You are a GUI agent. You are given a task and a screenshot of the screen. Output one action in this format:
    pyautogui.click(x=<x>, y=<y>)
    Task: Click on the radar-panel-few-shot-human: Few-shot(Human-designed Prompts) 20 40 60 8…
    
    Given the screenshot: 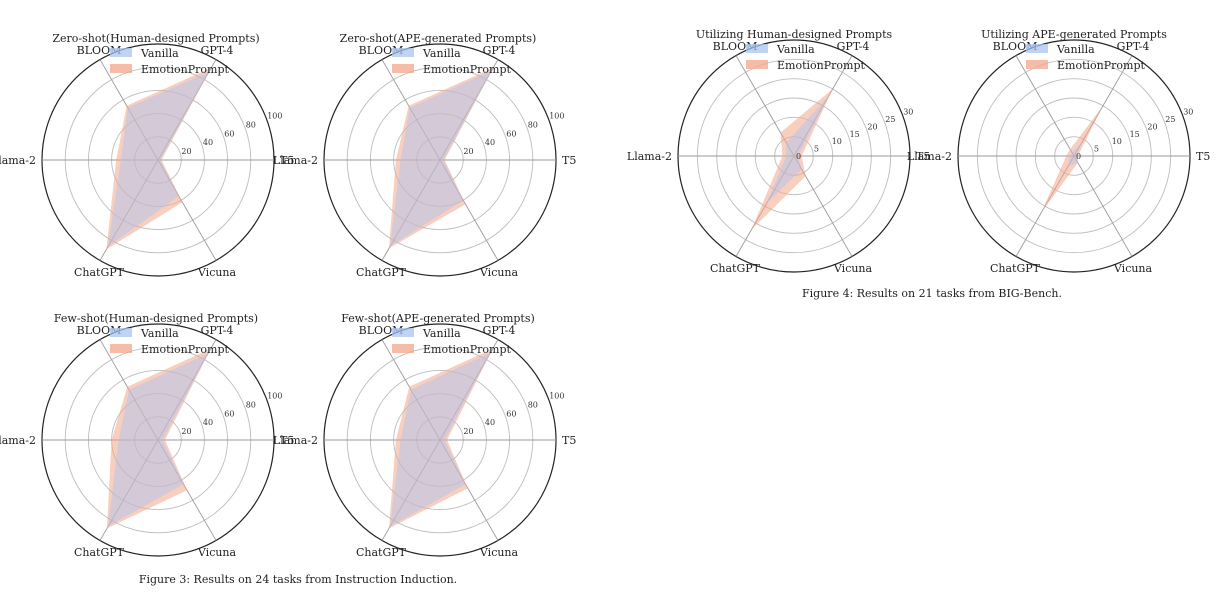 What is the action you would take?
    pyautogui.click(x=150, y=437)
    